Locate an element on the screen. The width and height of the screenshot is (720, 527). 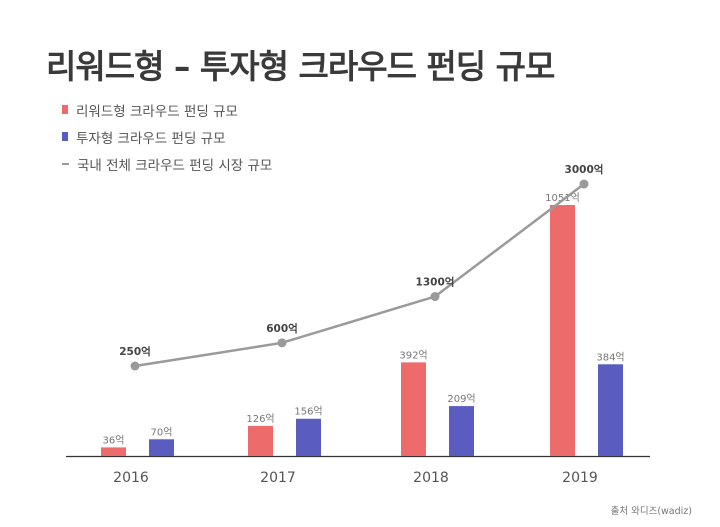
total-label-2019: 3000억 is located at coordinates (584, 170).